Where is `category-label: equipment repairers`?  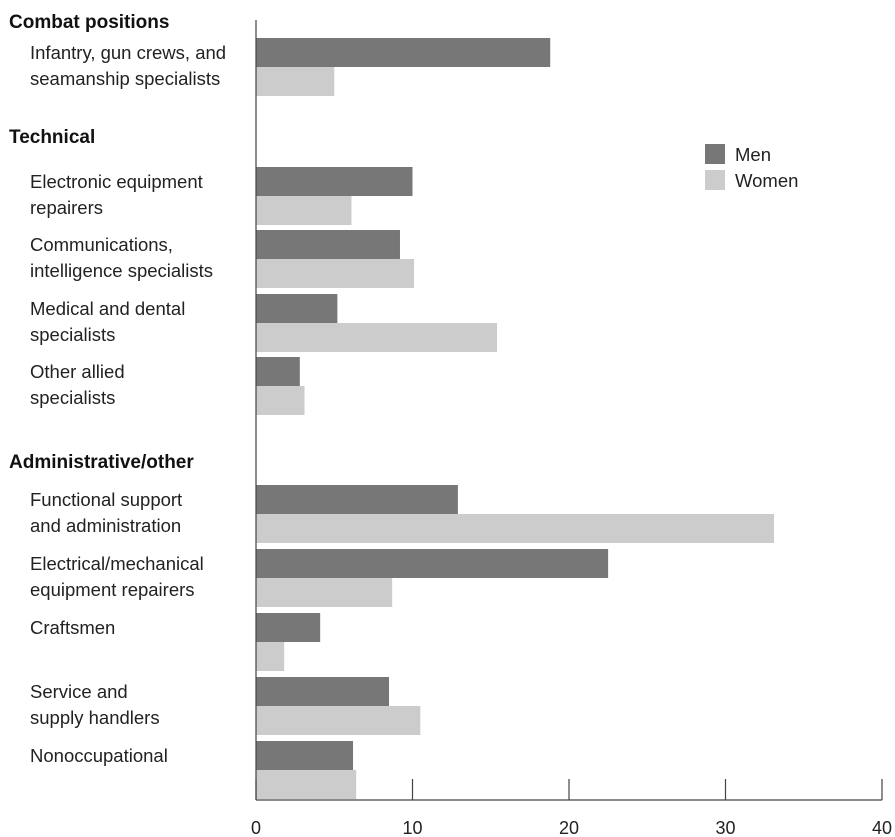
category-label: equipment repairers is located at coordinates (112, 589).